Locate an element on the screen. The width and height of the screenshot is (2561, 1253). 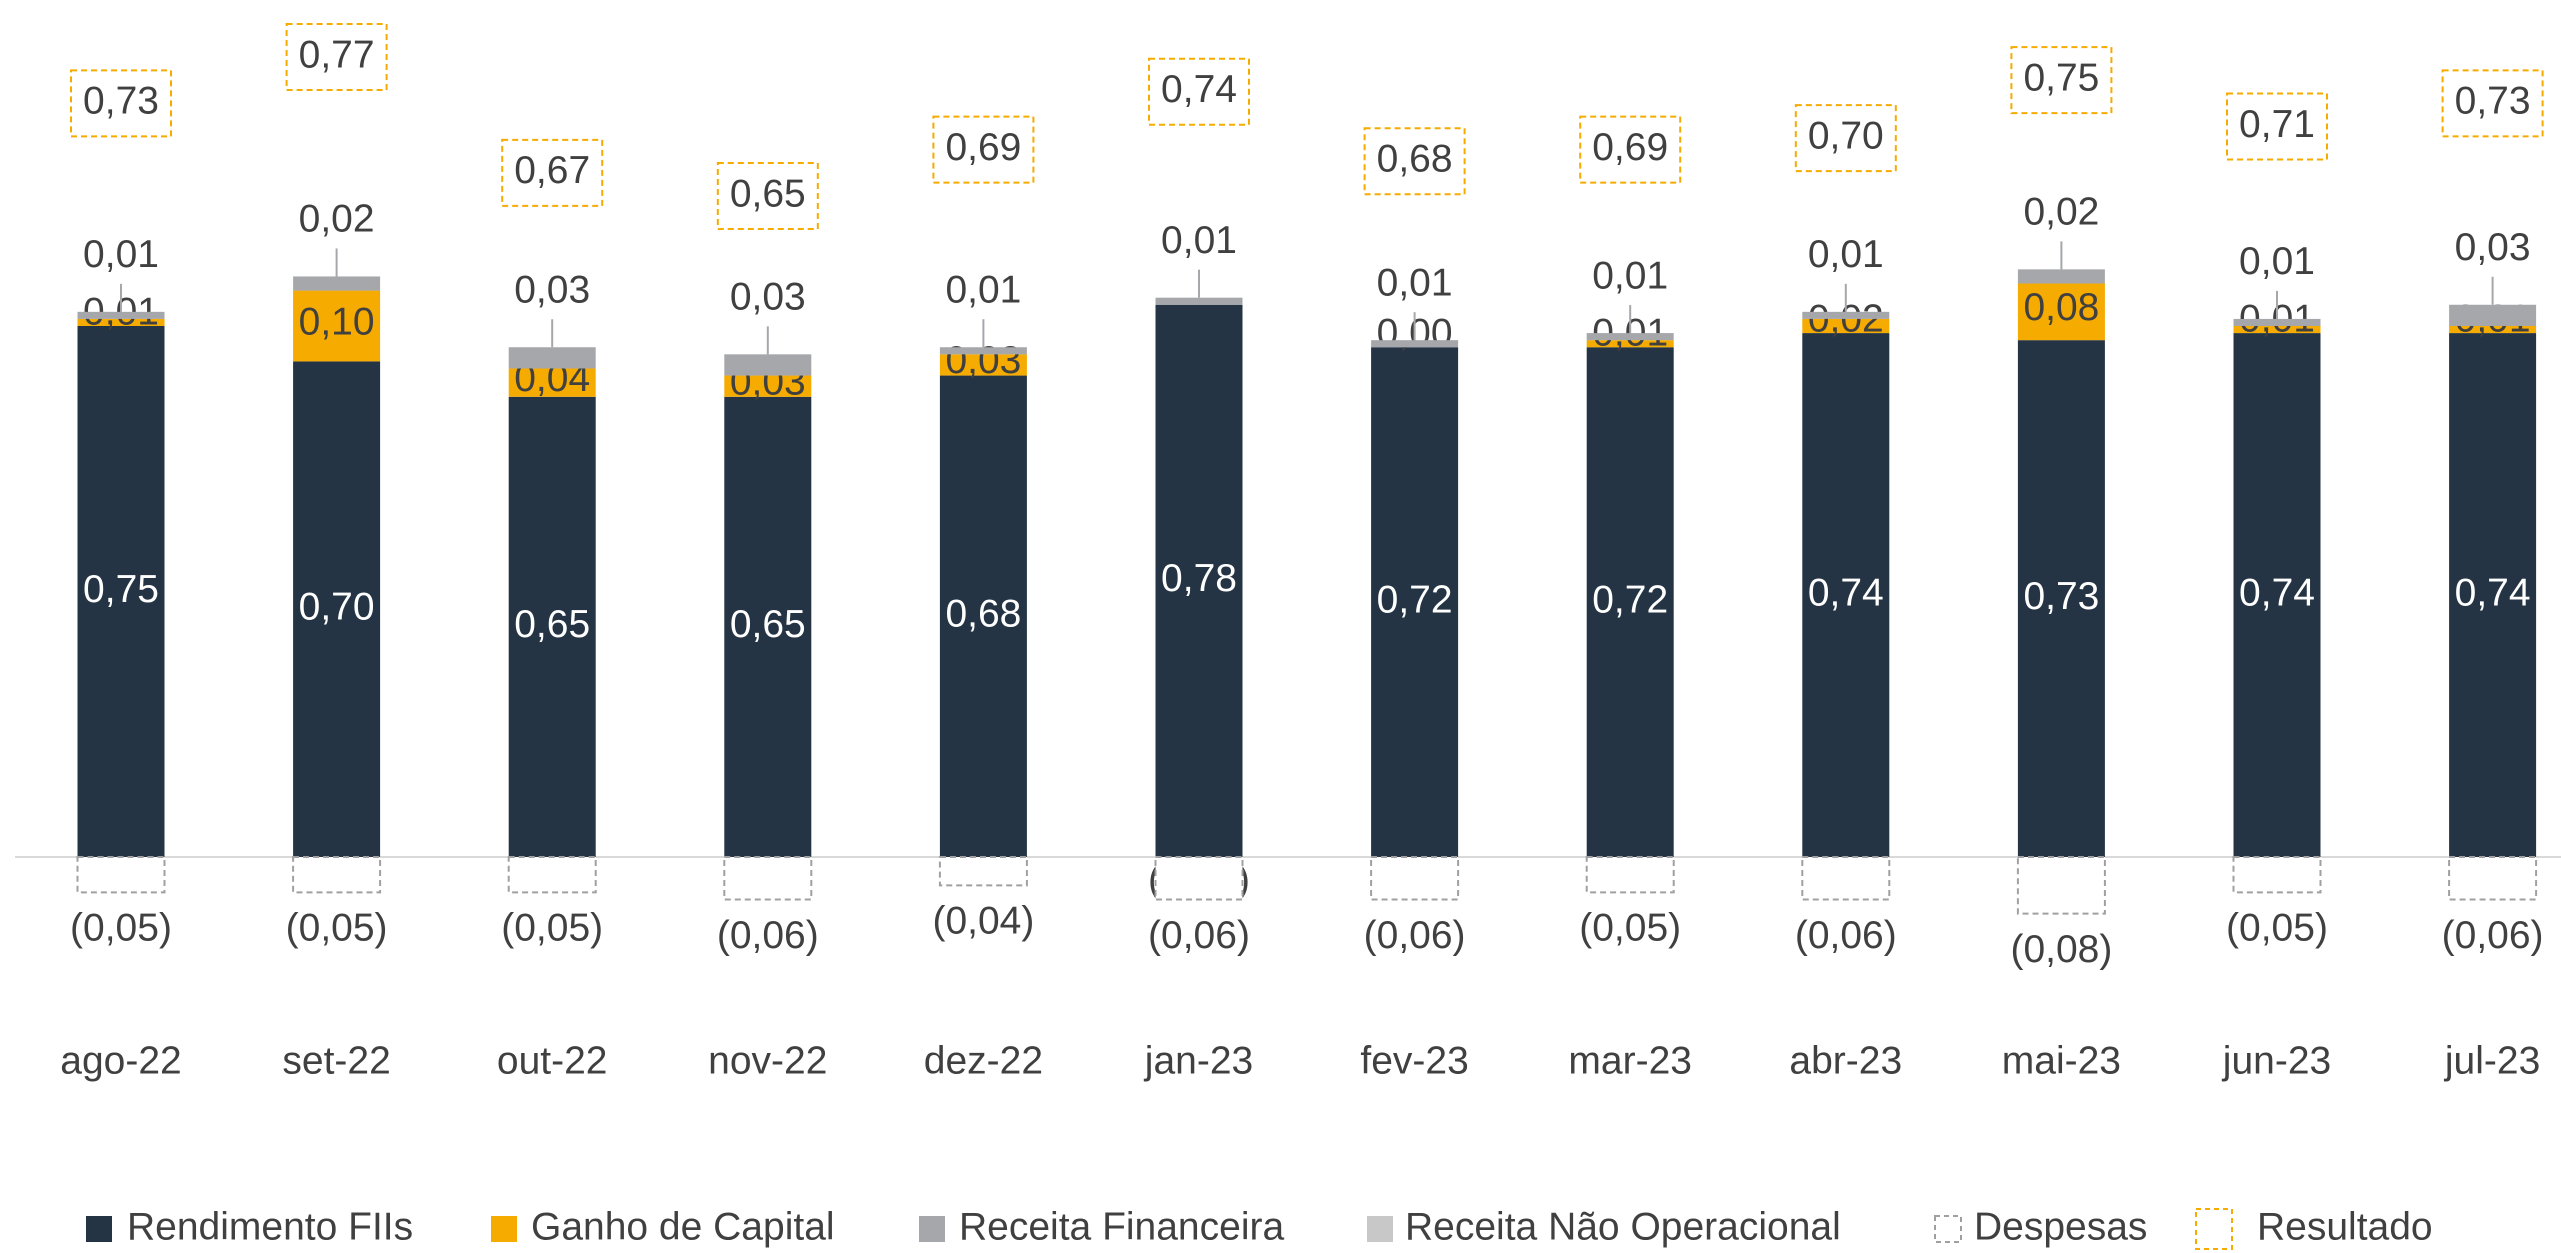
x-tick-label: jun-23 is located at coordinates (2276, 1060).